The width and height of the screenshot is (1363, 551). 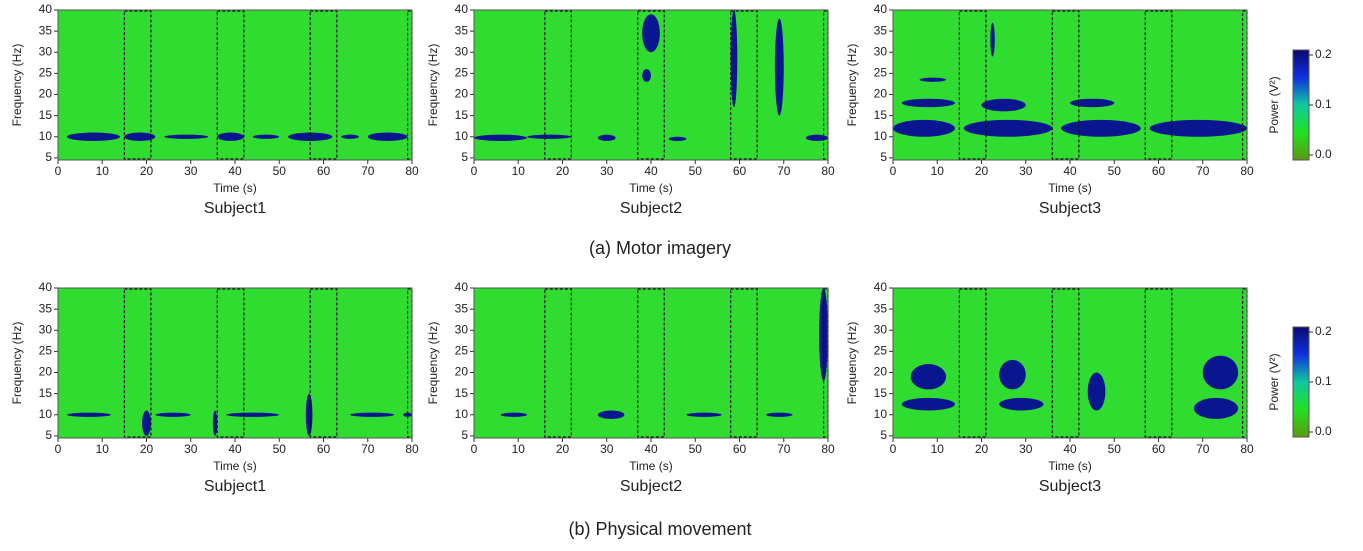 What do you see at coordinates (1070, 208) in the screenshot?
I see `panel-subtitle: Subject3` at bounding box center [1070, 208].